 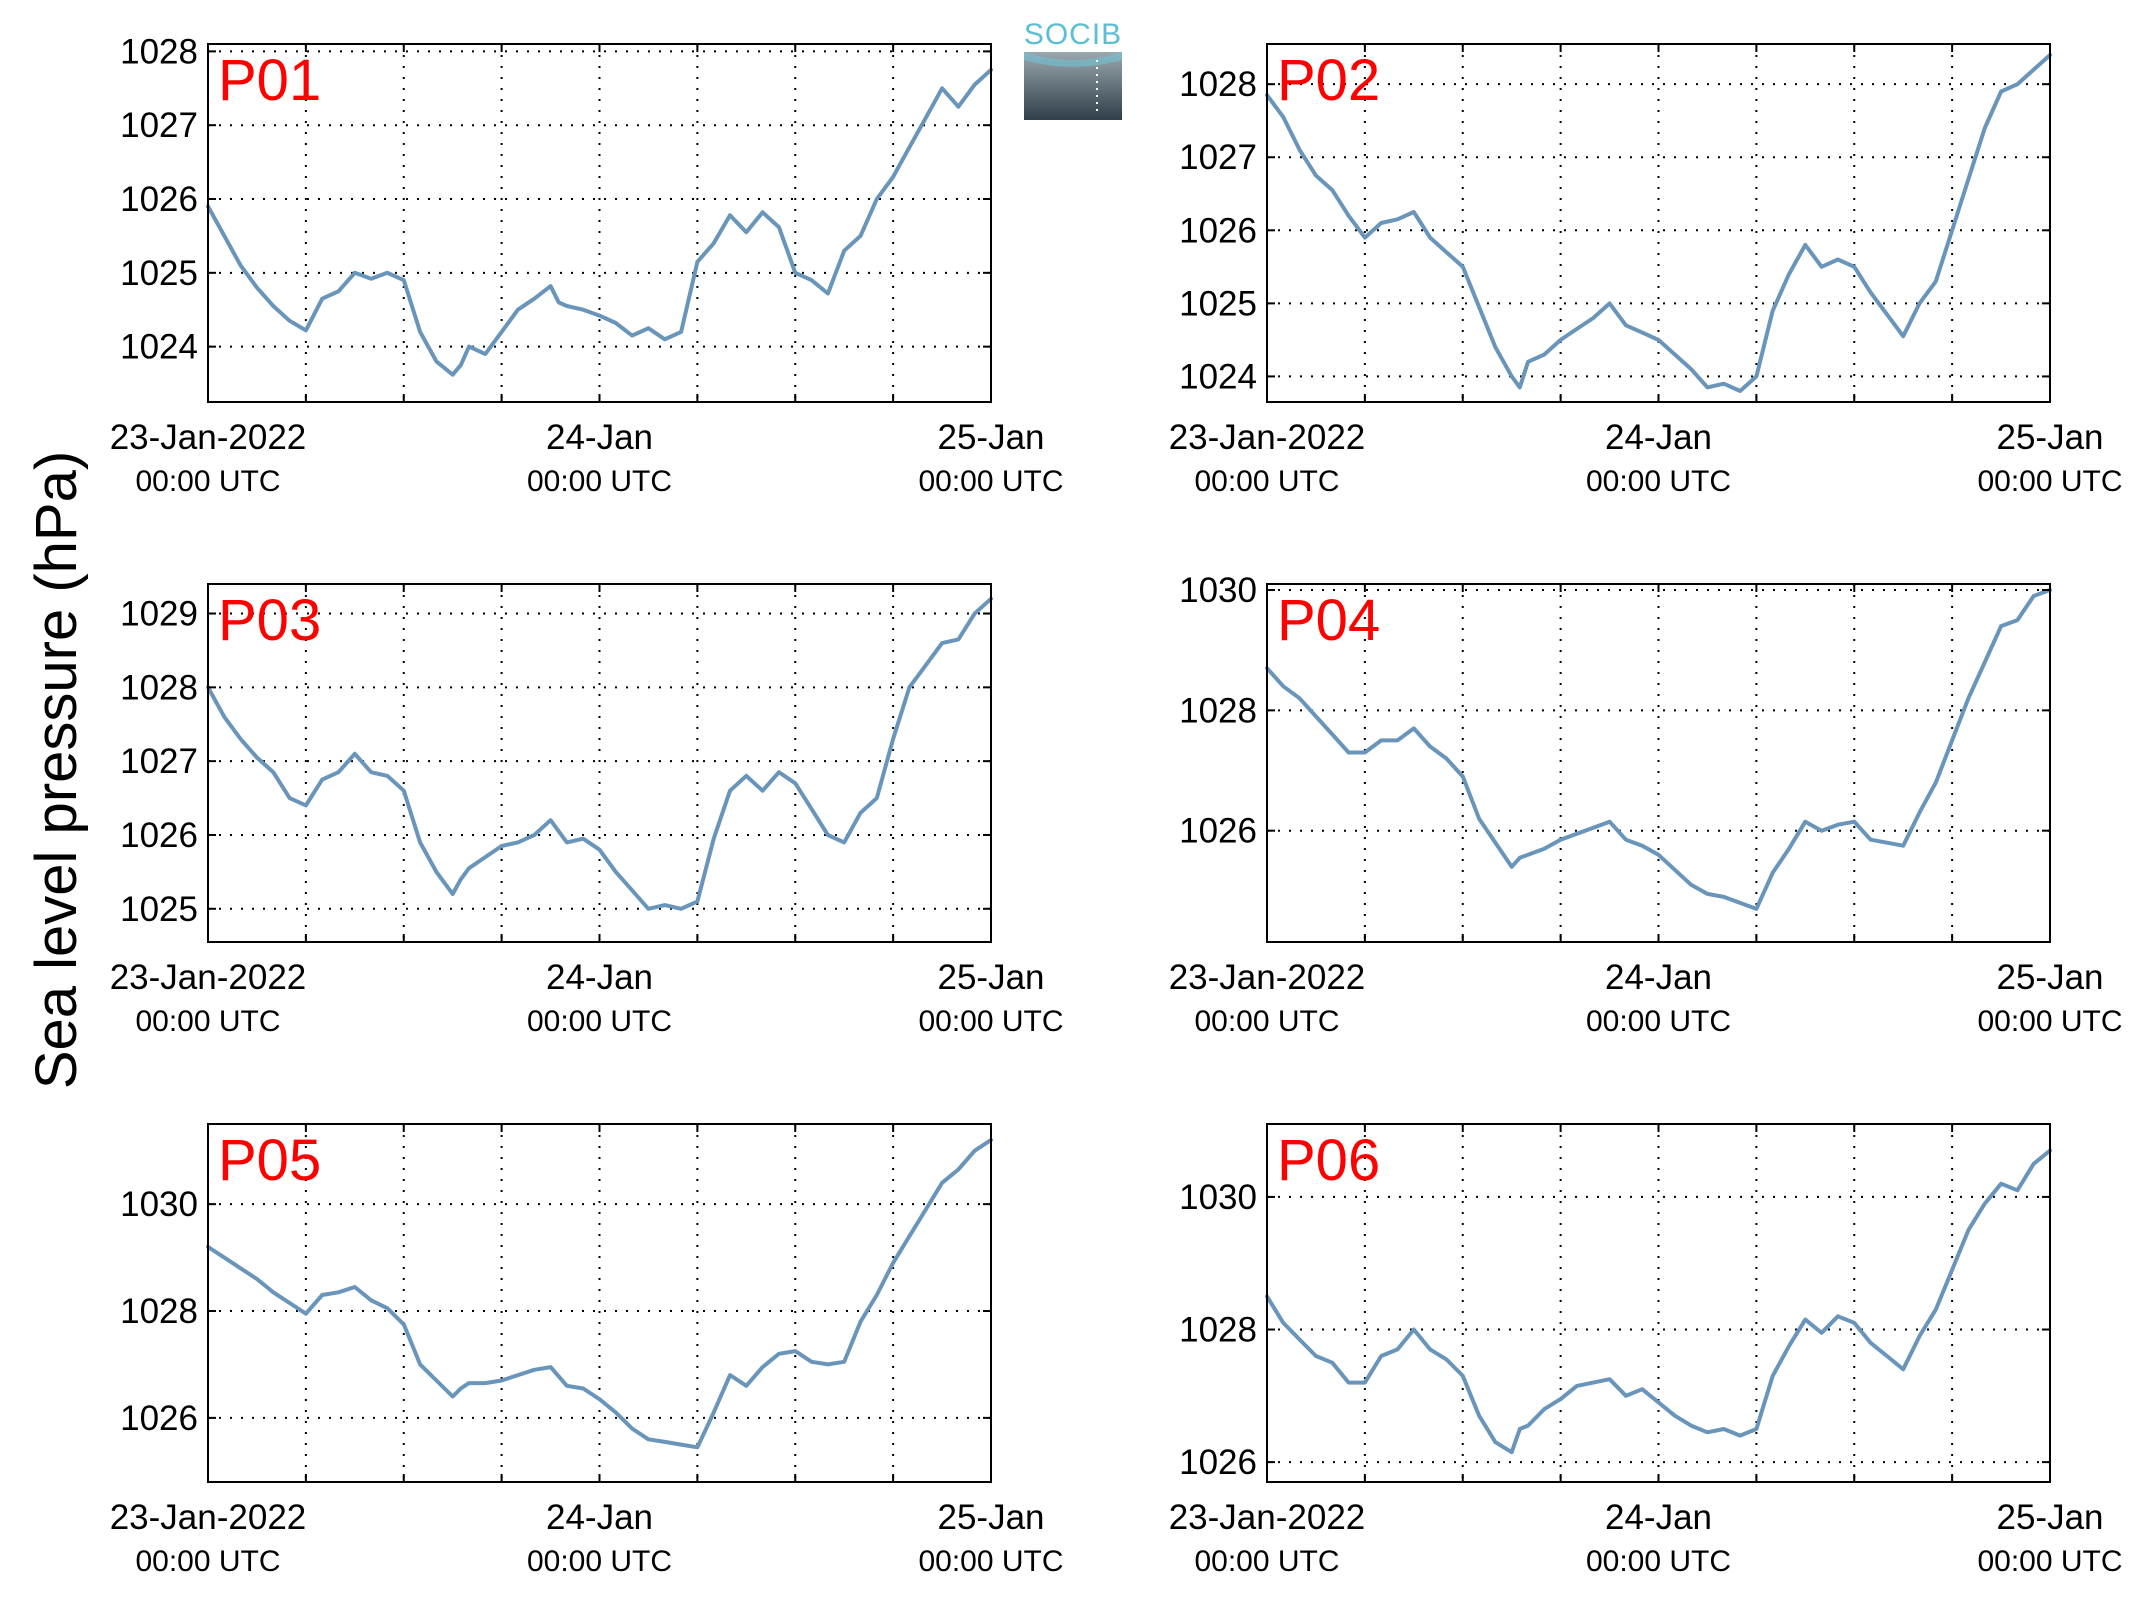 I want to click on panel-label: P03, so click(x=269, y=620).